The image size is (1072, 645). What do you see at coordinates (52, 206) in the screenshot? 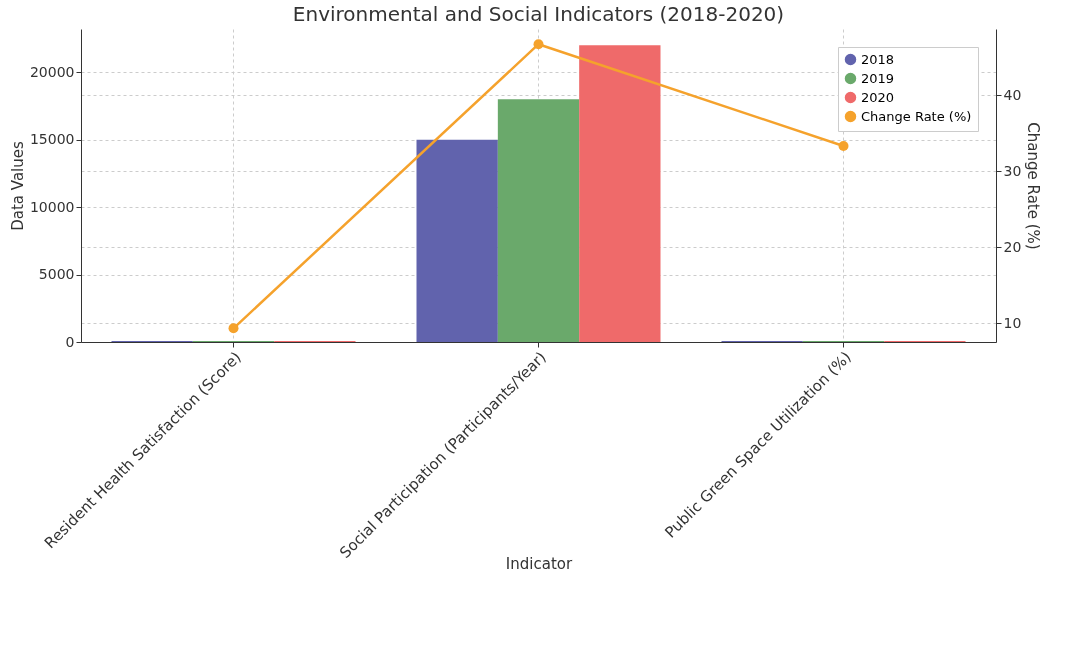
I see `y-tick-label: 10000` at bounding box center [52, 206].